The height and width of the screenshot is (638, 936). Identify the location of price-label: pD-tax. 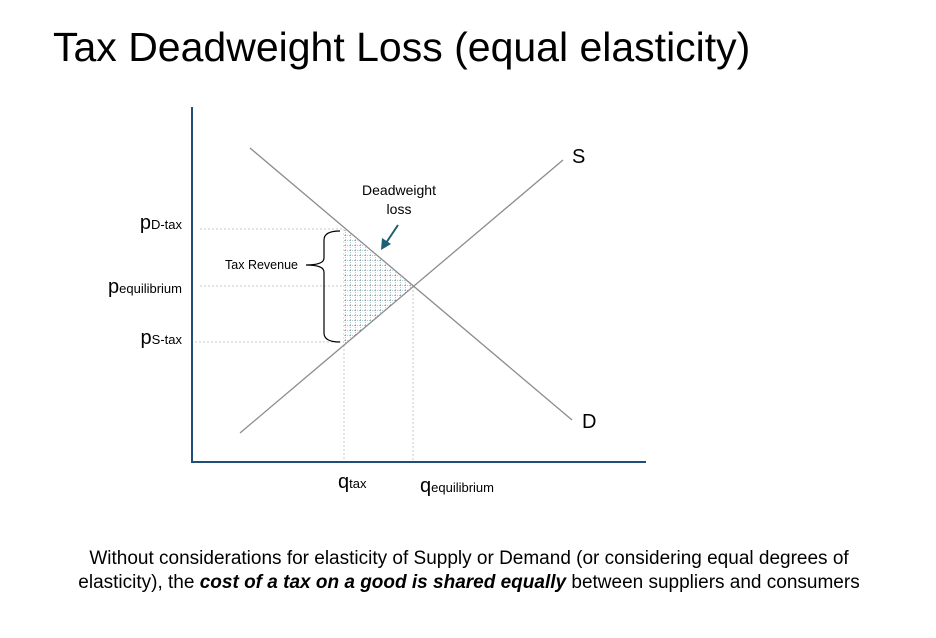
(161, 223).